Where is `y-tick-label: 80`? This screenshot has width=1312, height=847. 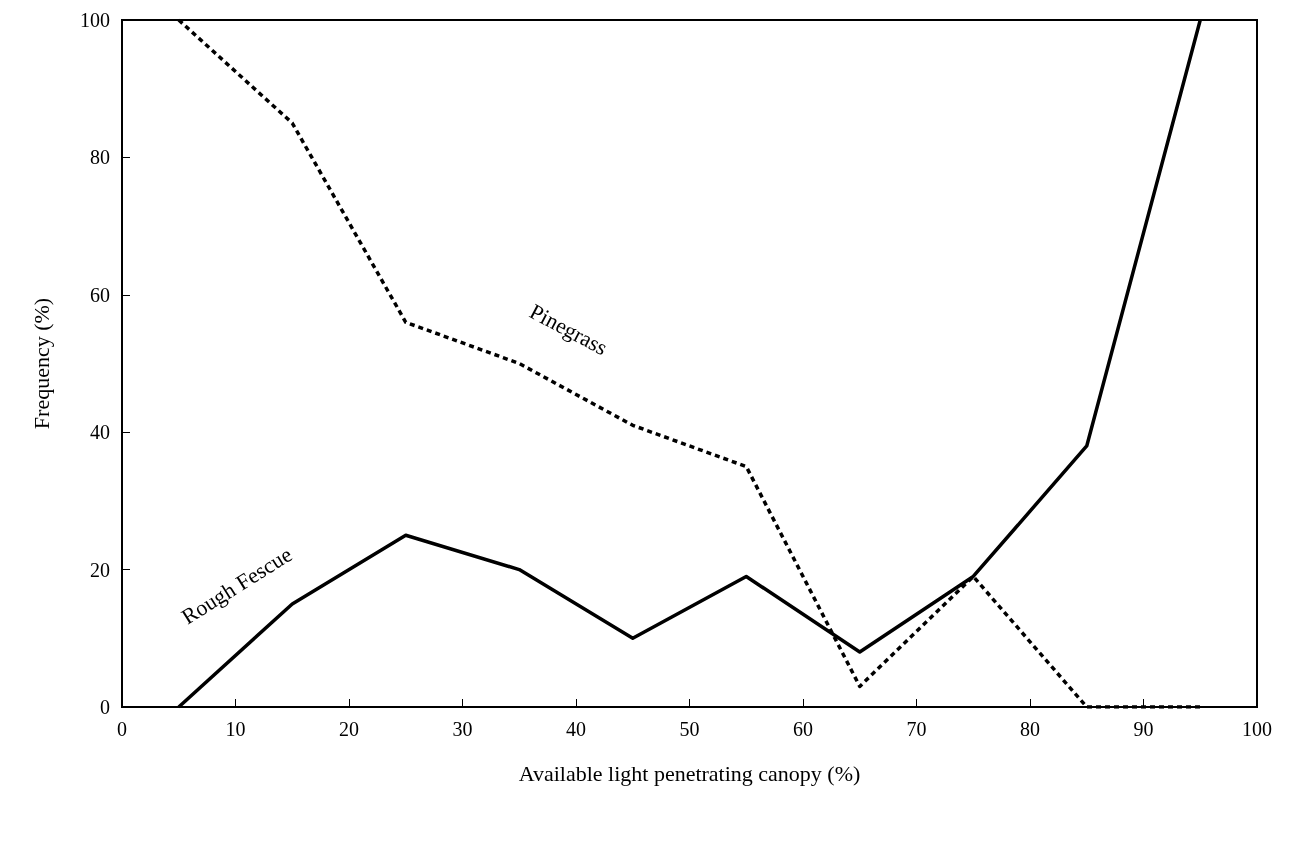
y-tick-label: 80 is located at coordinates (100, 157).